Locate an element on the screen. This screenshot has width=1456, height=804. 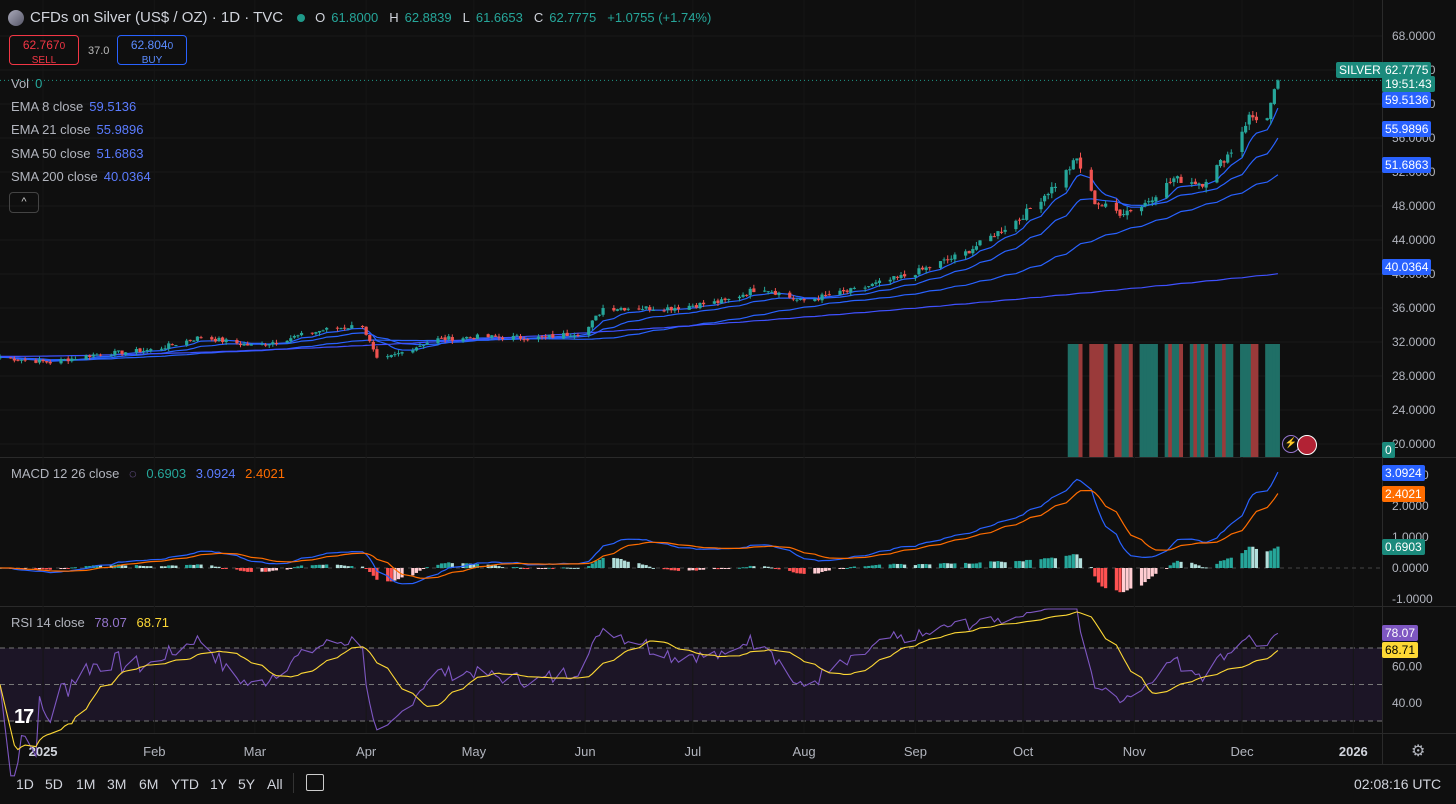
timeframe-3m-button: 3M is located at coordinates (117, 784).